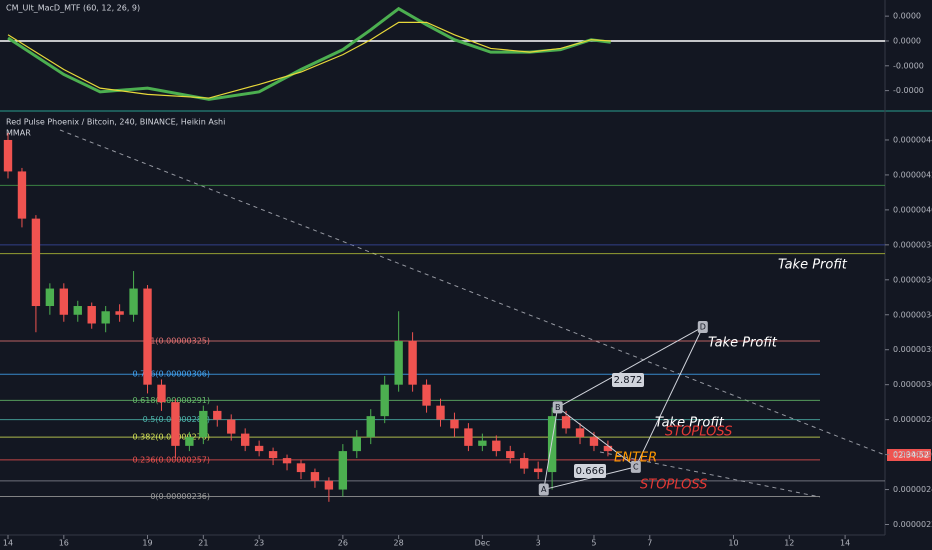 The image size is (932, 550). I want to click on macd-title: CM_Ult_MacD_MTF (60, 12, 26, 9), so click(73, 8).